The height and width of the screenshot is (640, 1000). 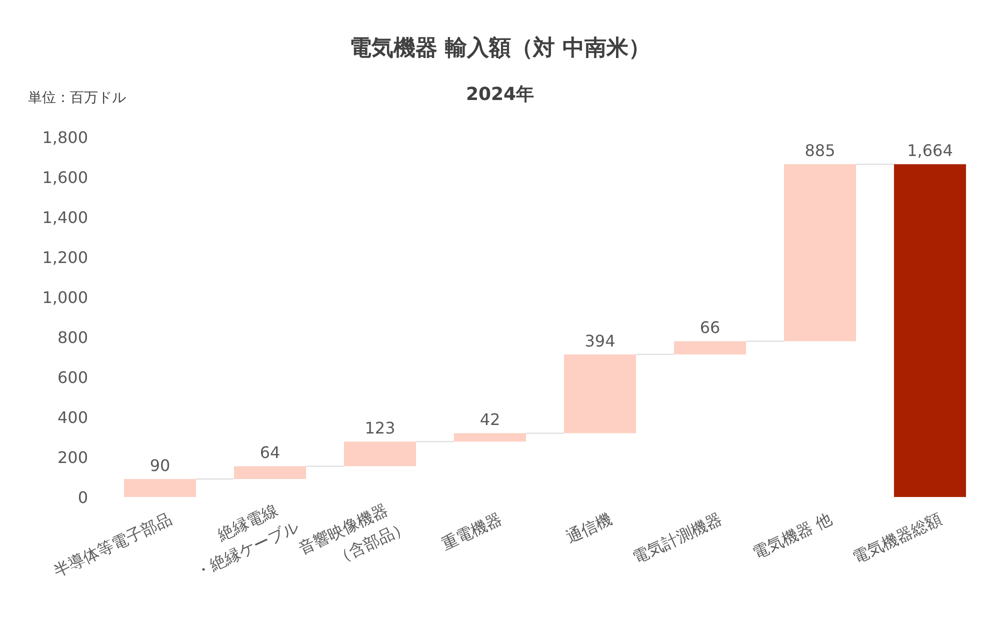 What do you see at coordinates (72, 417) in the screenshot?
I see `y-tick-label: 400` at bounding box center [72, 417].